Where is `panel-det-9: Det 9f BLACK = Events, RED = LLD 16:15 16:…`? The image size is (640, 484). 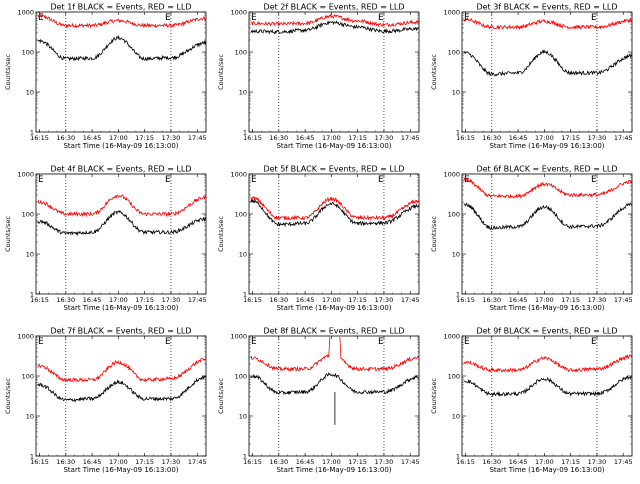
panel-det-9: Det 9f BLACK = Events, RED = LLD 16:15 16:… is located at coordinates (531, 401).